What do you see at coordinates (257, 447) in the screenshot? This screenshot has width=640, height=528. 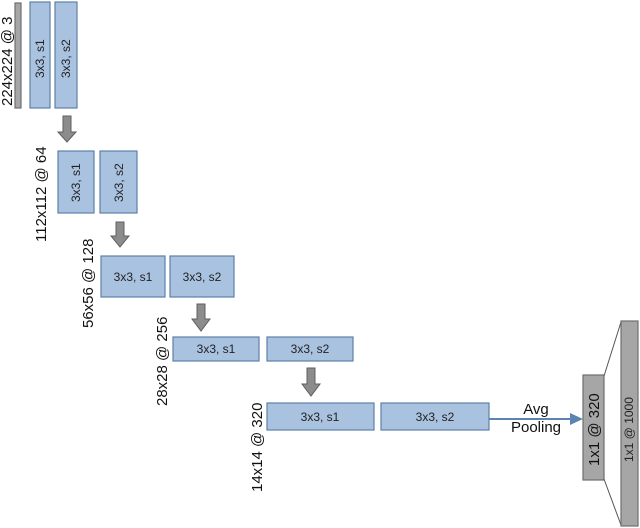 I see `stage-label: 14x14 @ 320` at bounding box center [257, 447].